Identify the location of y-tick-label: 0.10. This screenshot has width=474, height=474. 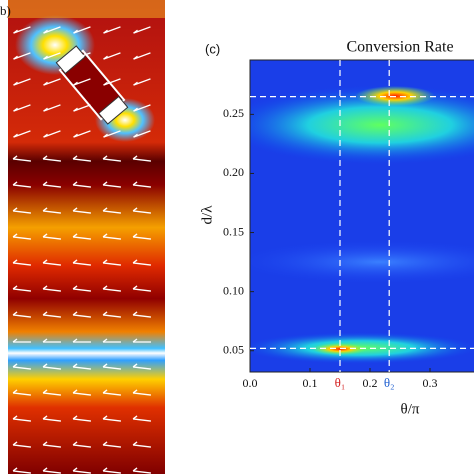
(233, 290).